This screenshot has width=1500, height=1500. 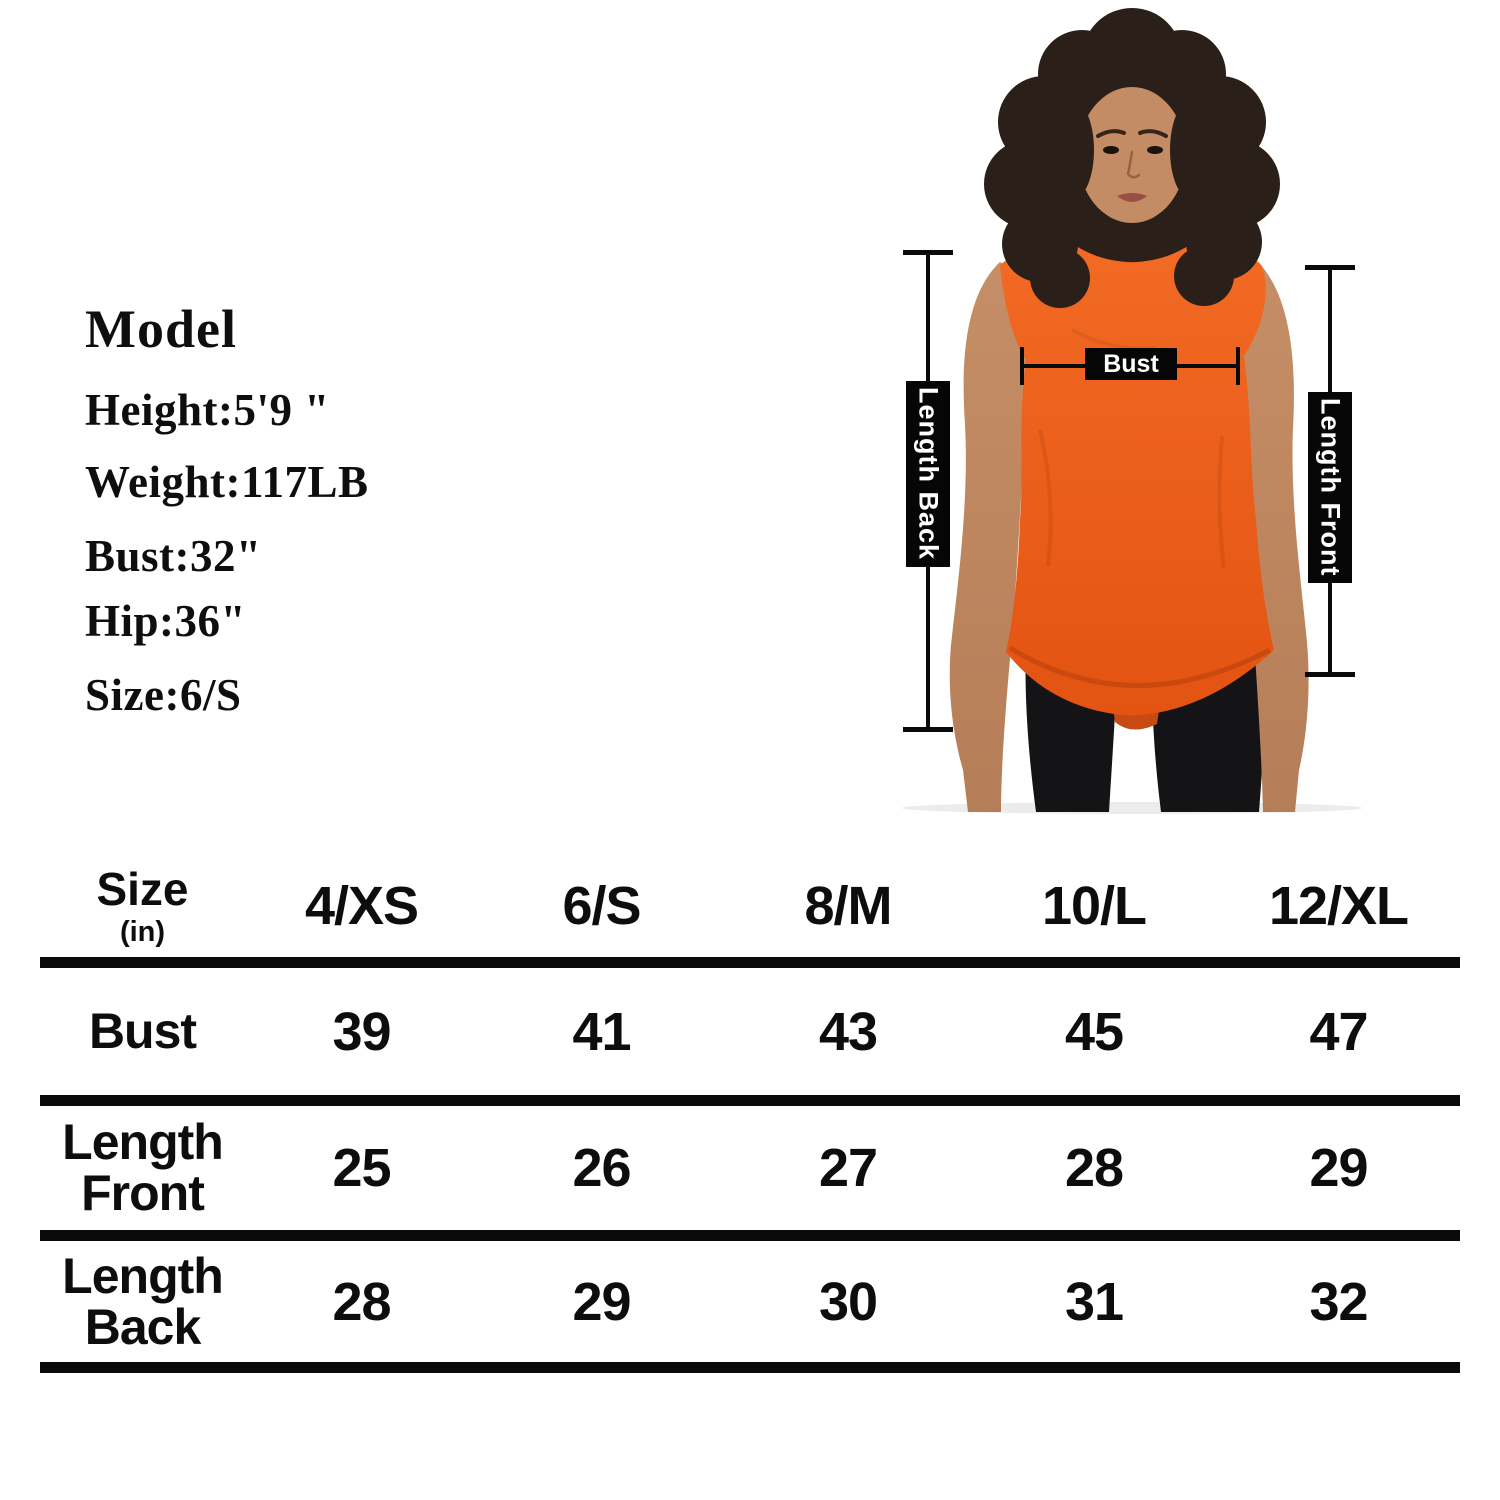 What do you see at coordinates (848, 1031) in the screenshot?
I see `table-cell: 43` at bounding box center [848, 1031].